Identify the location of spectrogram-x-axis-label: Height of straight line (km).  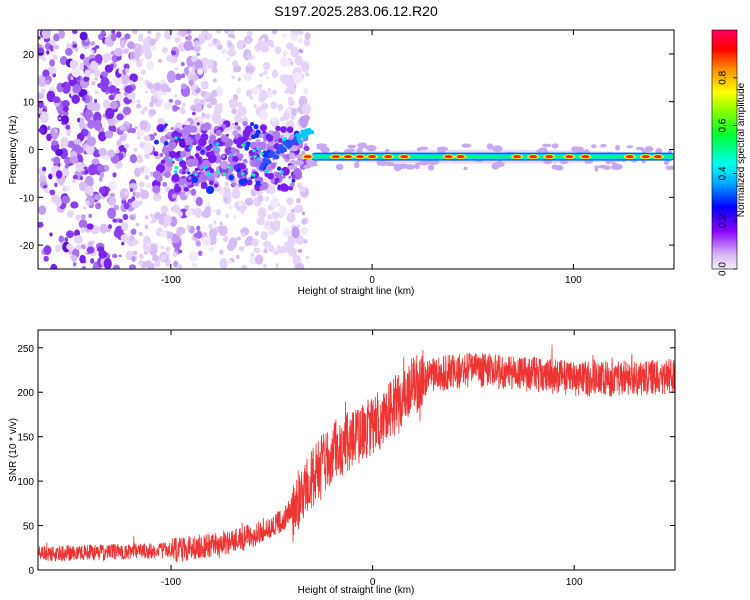
(356, 291).